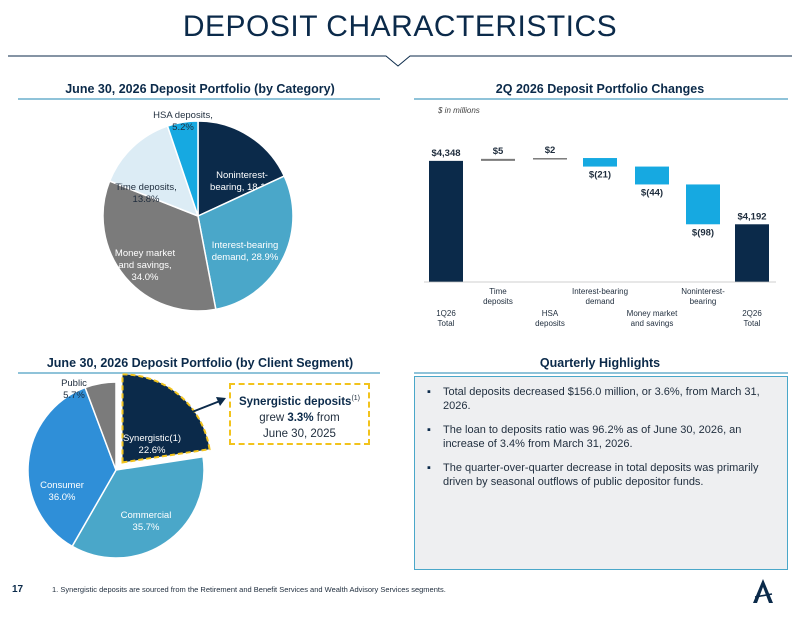 The height and width of the screenshot is (618, 800). I want to click on pie-slice-public, so click(100, 426).